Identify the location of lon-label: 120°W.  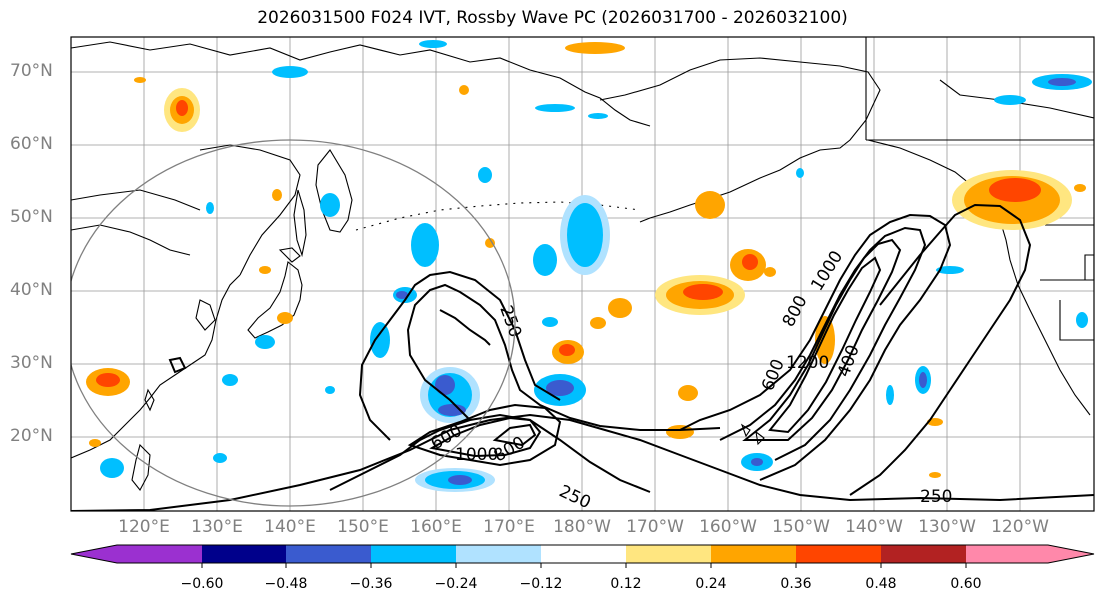
(1020, 527).